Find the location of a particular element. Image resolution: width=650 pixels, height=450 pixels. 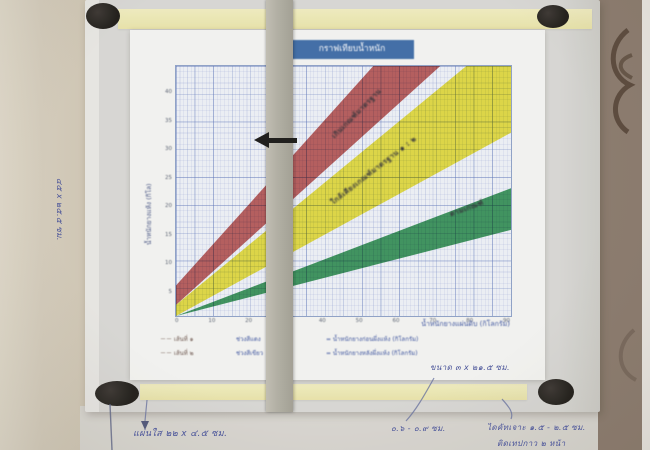

legend-description: = น้ำหนักยางก่อนผึ่งแห้ง (กิโลกรัม) is located at coordinates (372, 339).